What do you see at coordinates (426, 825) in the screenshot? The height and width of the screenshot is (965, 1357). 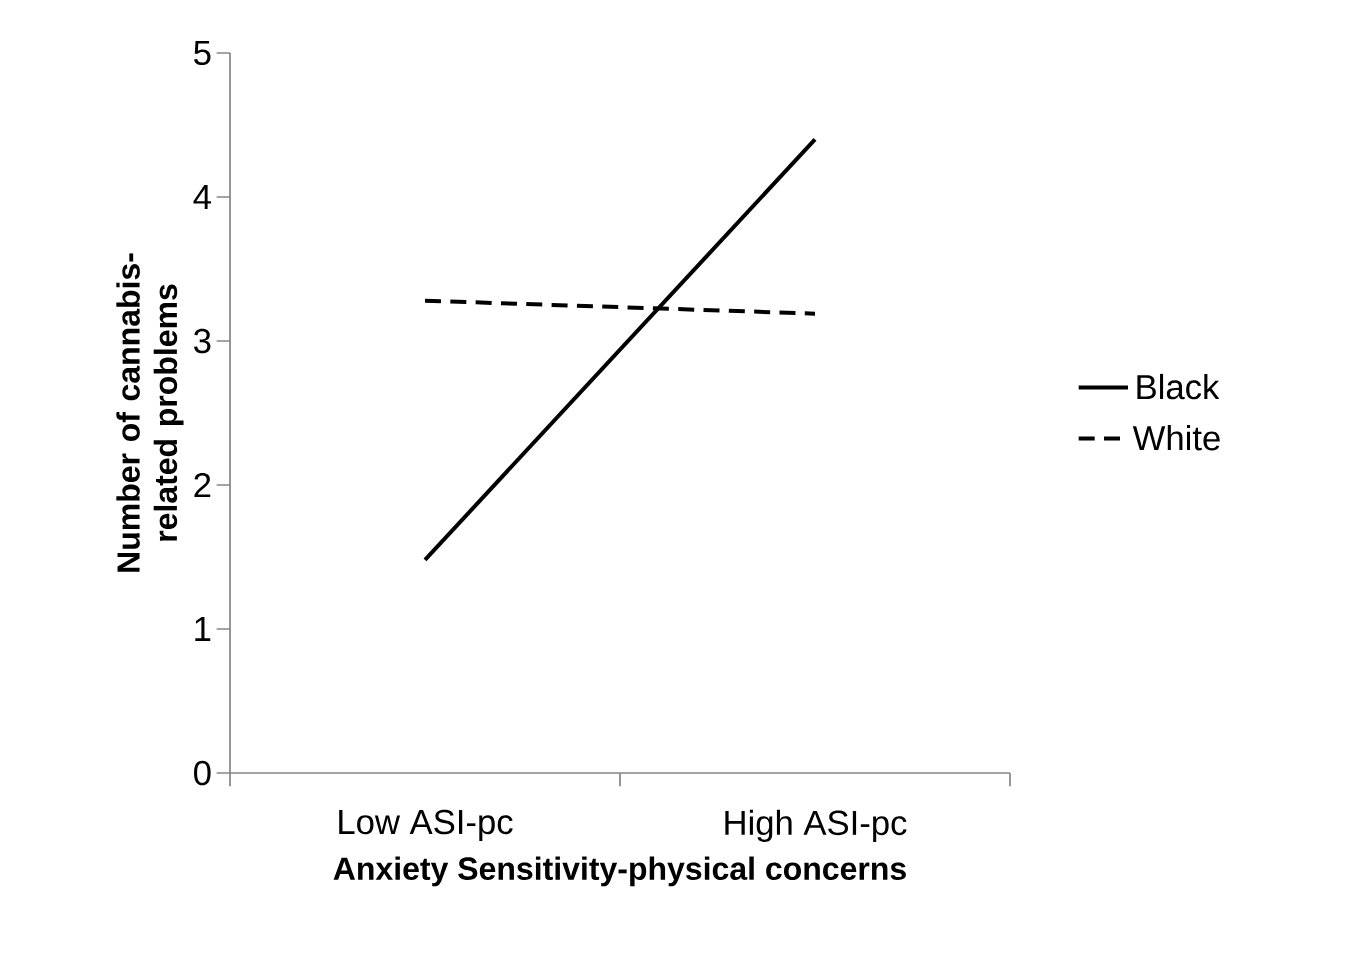 I see `x-tick-label: Low ASI-pc` at bounding box center [426, 825].